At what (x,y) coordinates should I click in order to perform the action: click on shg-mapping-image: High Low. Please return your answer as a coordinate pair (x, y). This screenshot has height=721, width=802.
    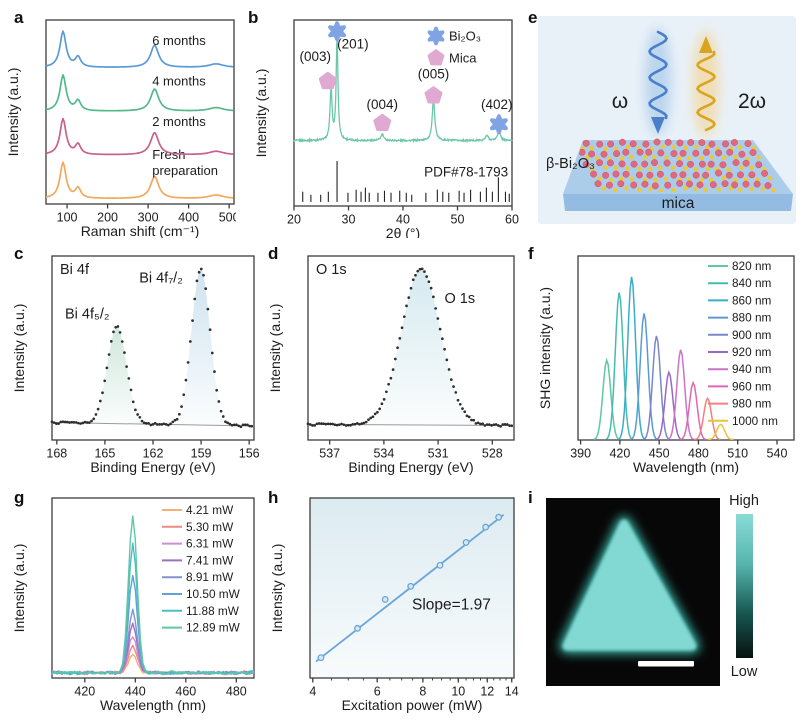
    Looking at the image, I should click on (652, 589).